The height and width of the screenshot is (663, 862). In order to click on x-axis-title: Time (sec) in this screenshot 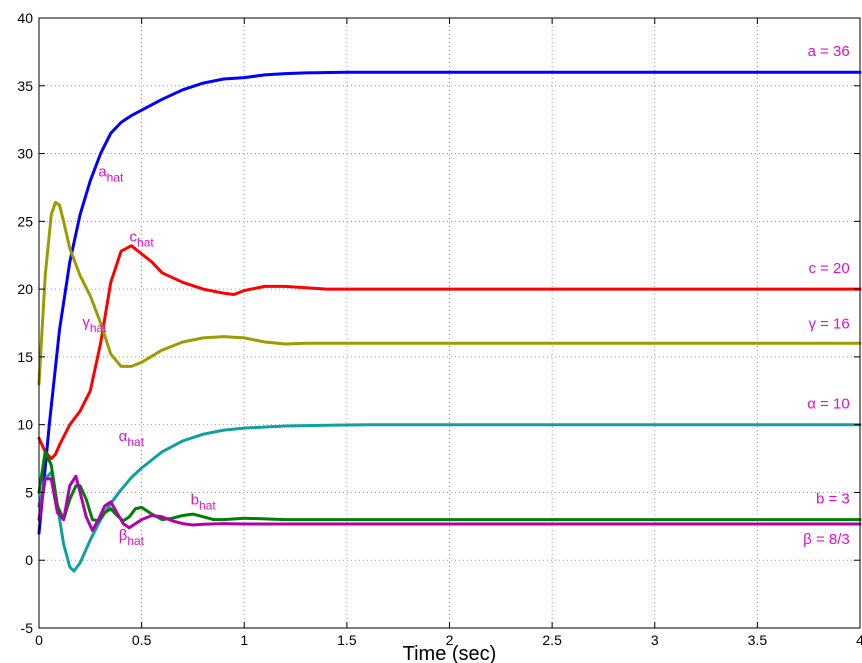, I will do `click(450, 653)`.